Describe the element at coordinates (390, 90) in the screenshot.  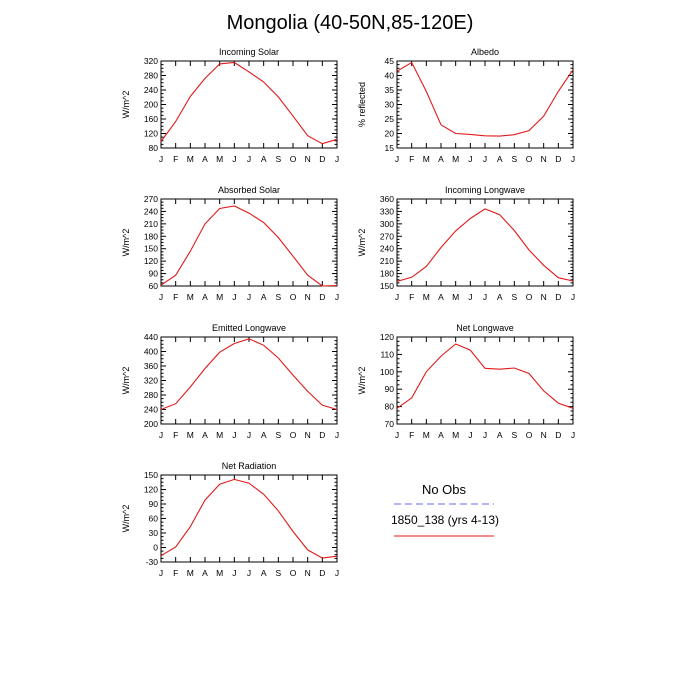
I see `y-tick-label: 35` at that location.